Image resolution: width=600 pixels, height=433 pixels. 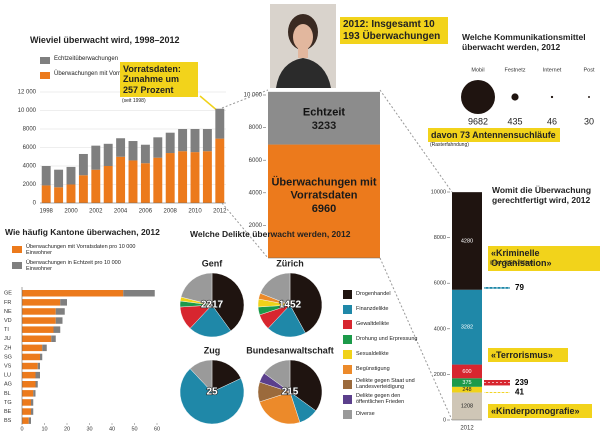 What do you see at coordinates (213, 263) in the screenshot?
I see `pie-name: Genf` at bounding box center [213, 263].